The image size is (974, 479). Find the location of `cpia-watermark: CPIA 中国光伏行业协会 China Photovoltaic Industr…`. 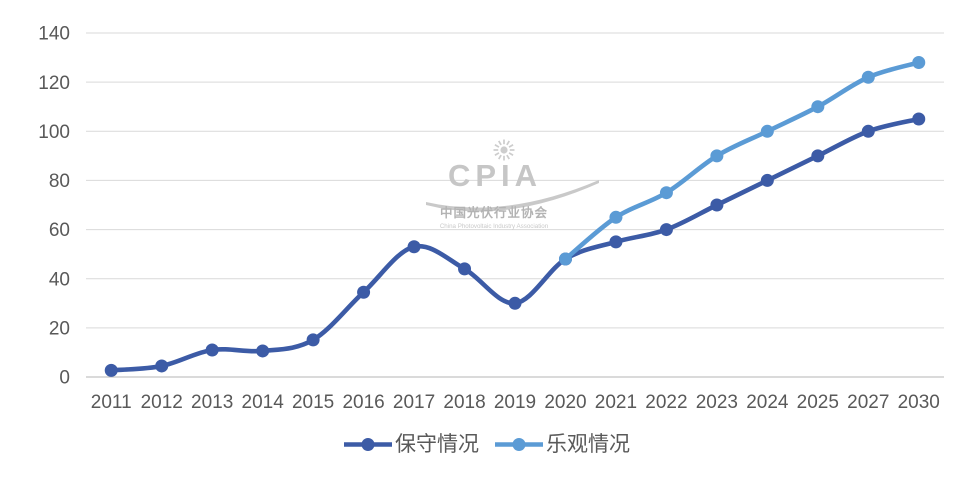

cpia-watermark: CPIA 中国光伏行业协会 China Photovoltaic Industr… is located at coordinates (512, 184).